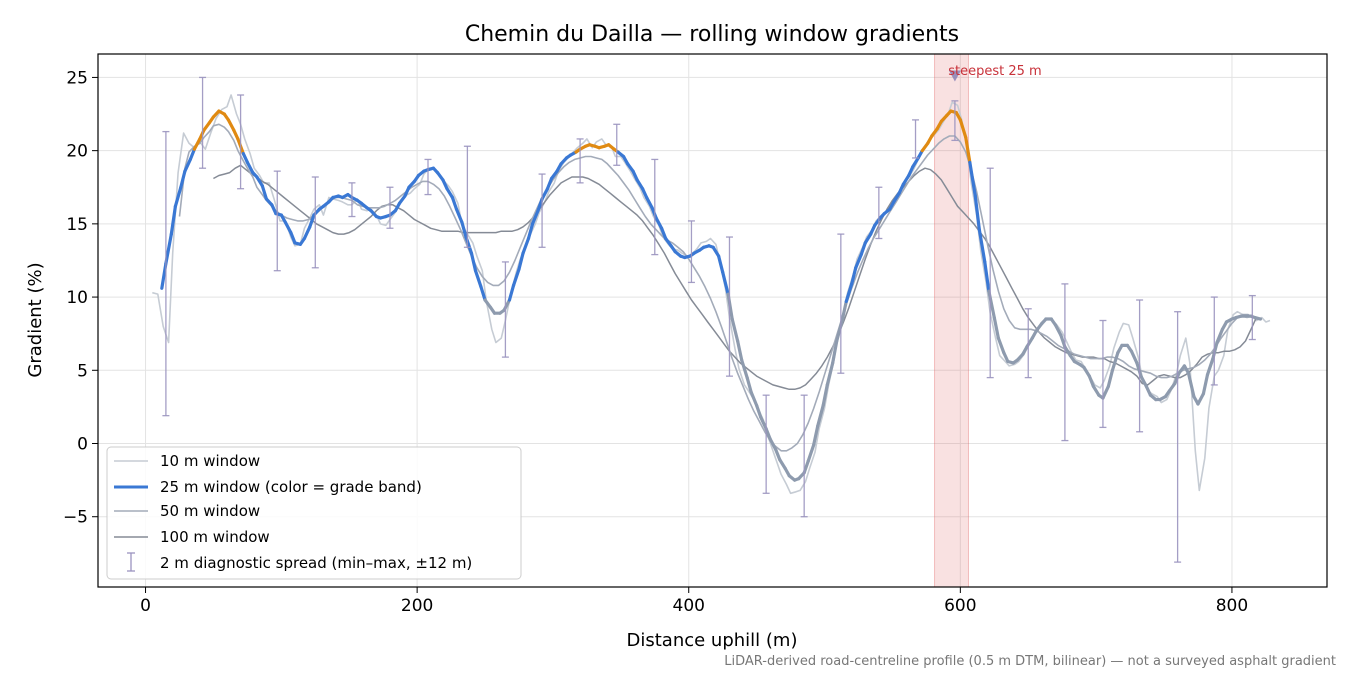  I want to click on legend-label-100m: 100 m window, so click(215, 537).